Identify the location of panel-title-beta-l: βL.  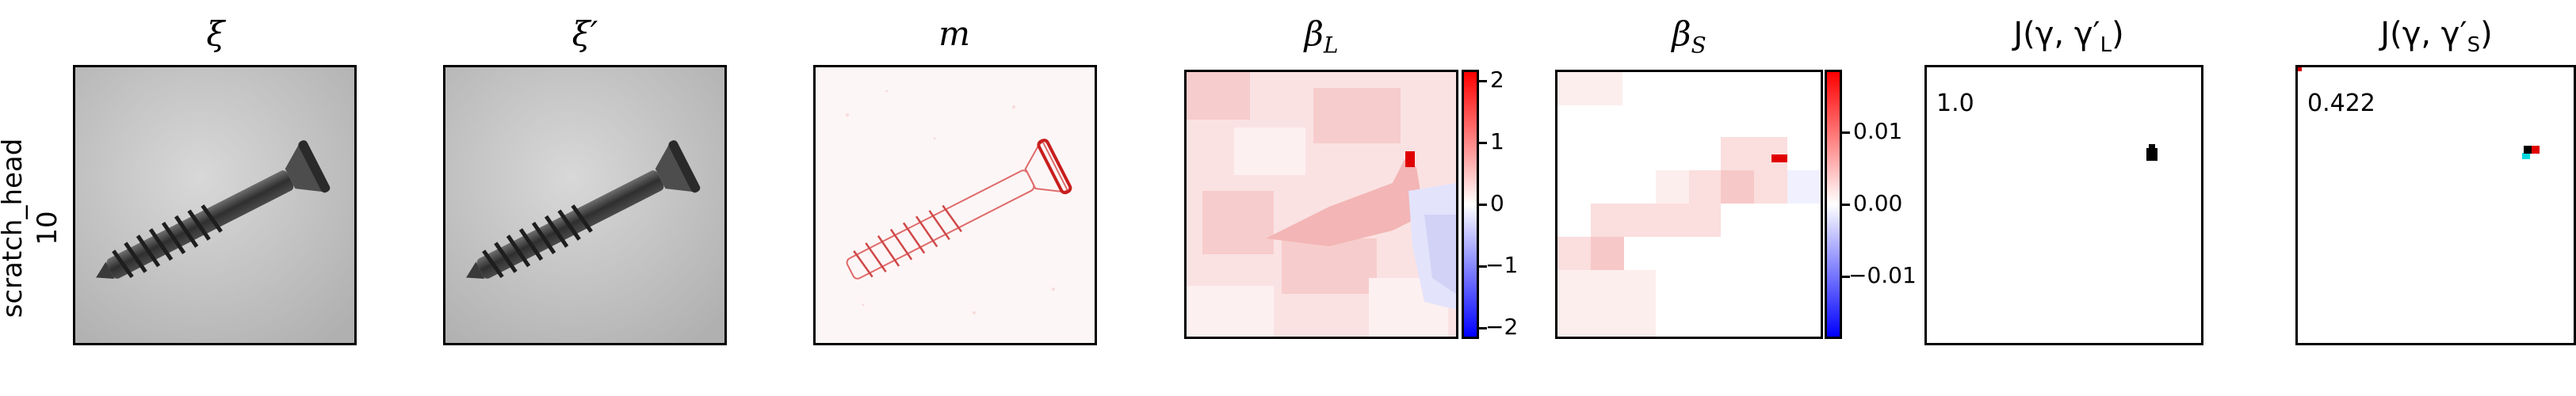
(1321, 36).